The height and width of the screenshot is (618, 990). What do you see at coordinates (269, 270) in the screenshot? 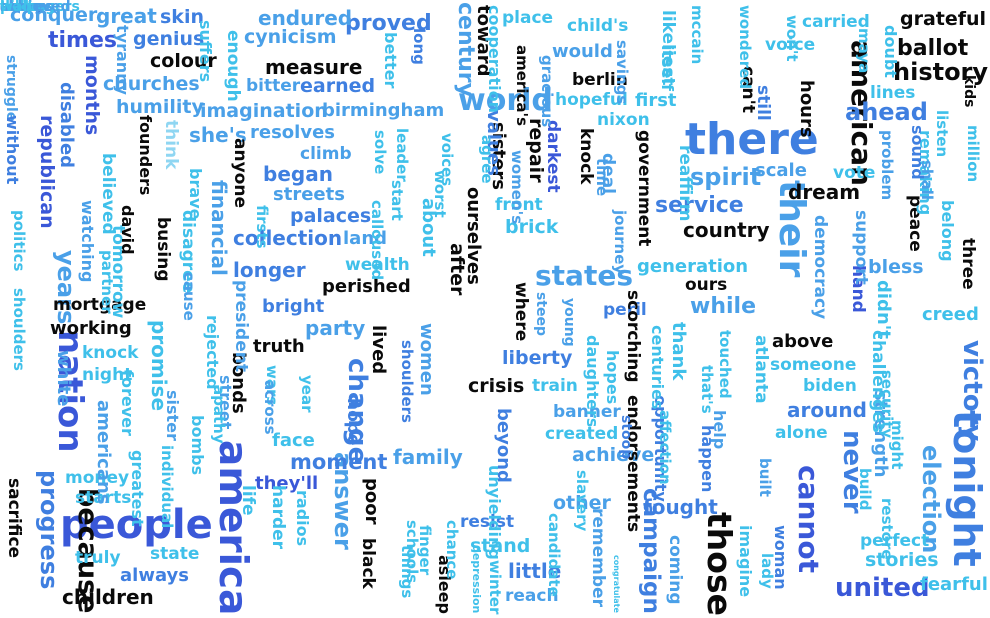
I see `word-longer: longer` at bounding box center [269, 270].